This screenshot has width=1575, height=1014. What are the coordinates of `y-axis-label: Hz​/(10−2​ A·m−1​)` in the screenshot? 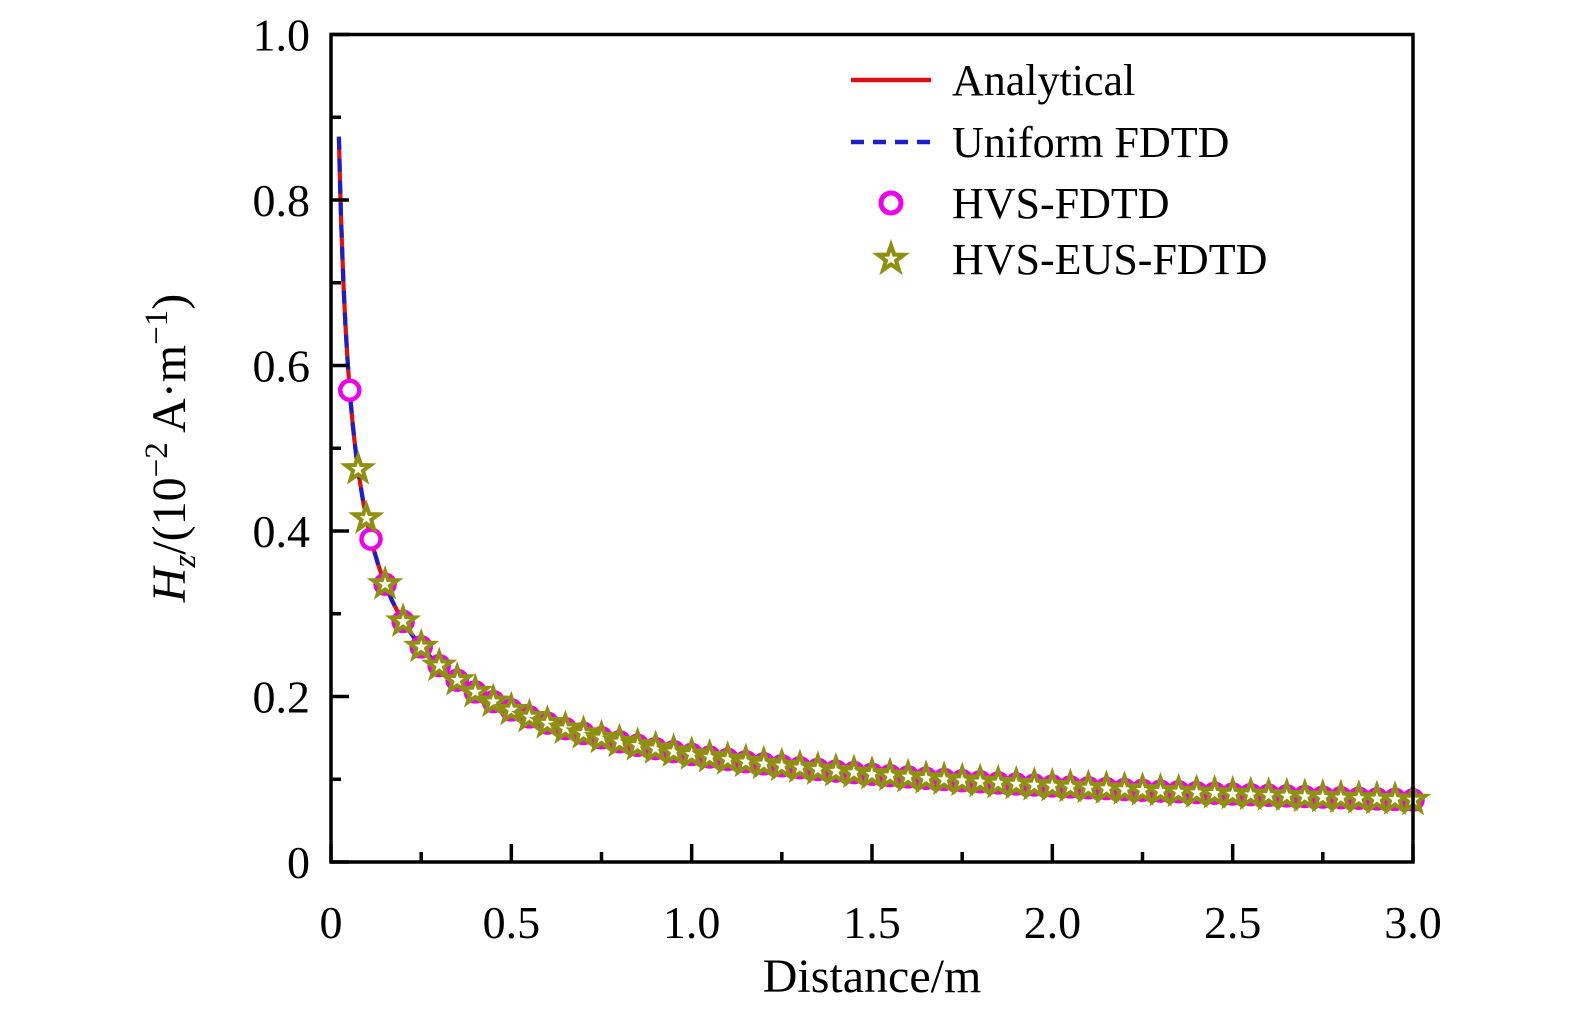 It's located at (171, 448).